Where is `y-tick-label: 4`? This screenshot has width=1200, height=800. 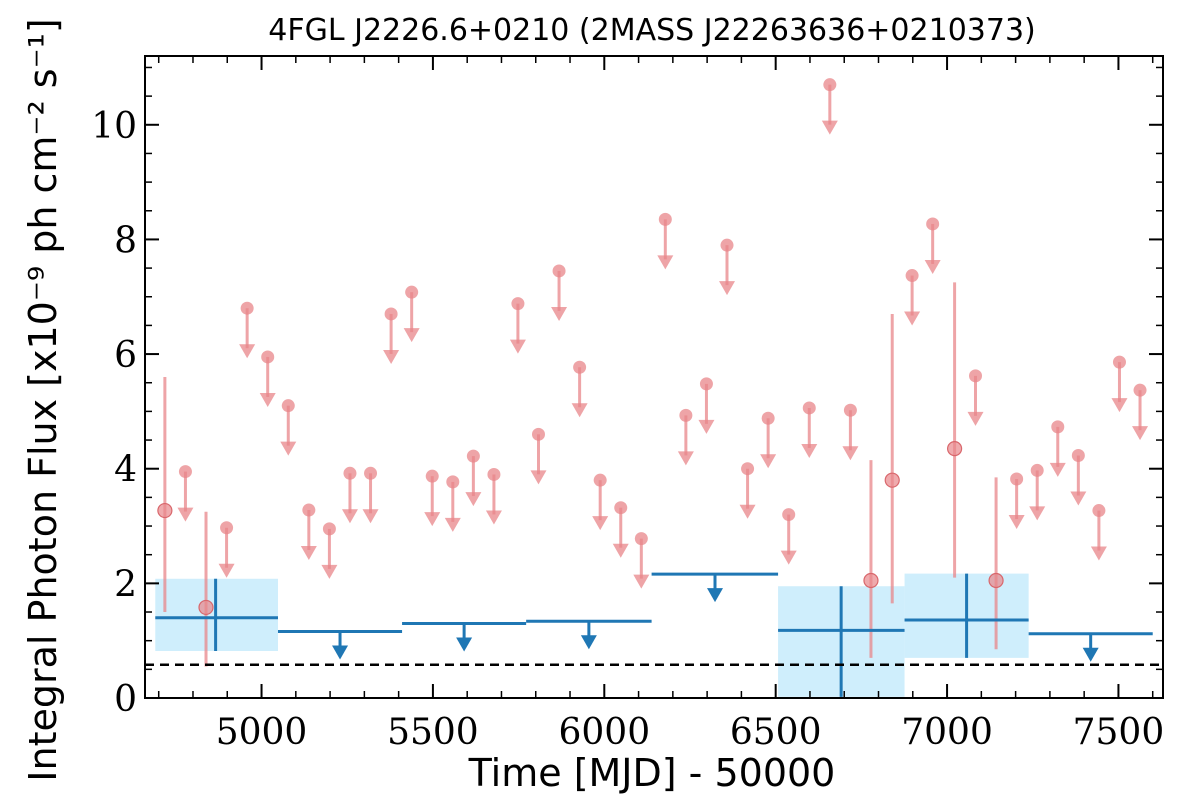 y-tick-label: 4 is located at coordinates (125, 470).